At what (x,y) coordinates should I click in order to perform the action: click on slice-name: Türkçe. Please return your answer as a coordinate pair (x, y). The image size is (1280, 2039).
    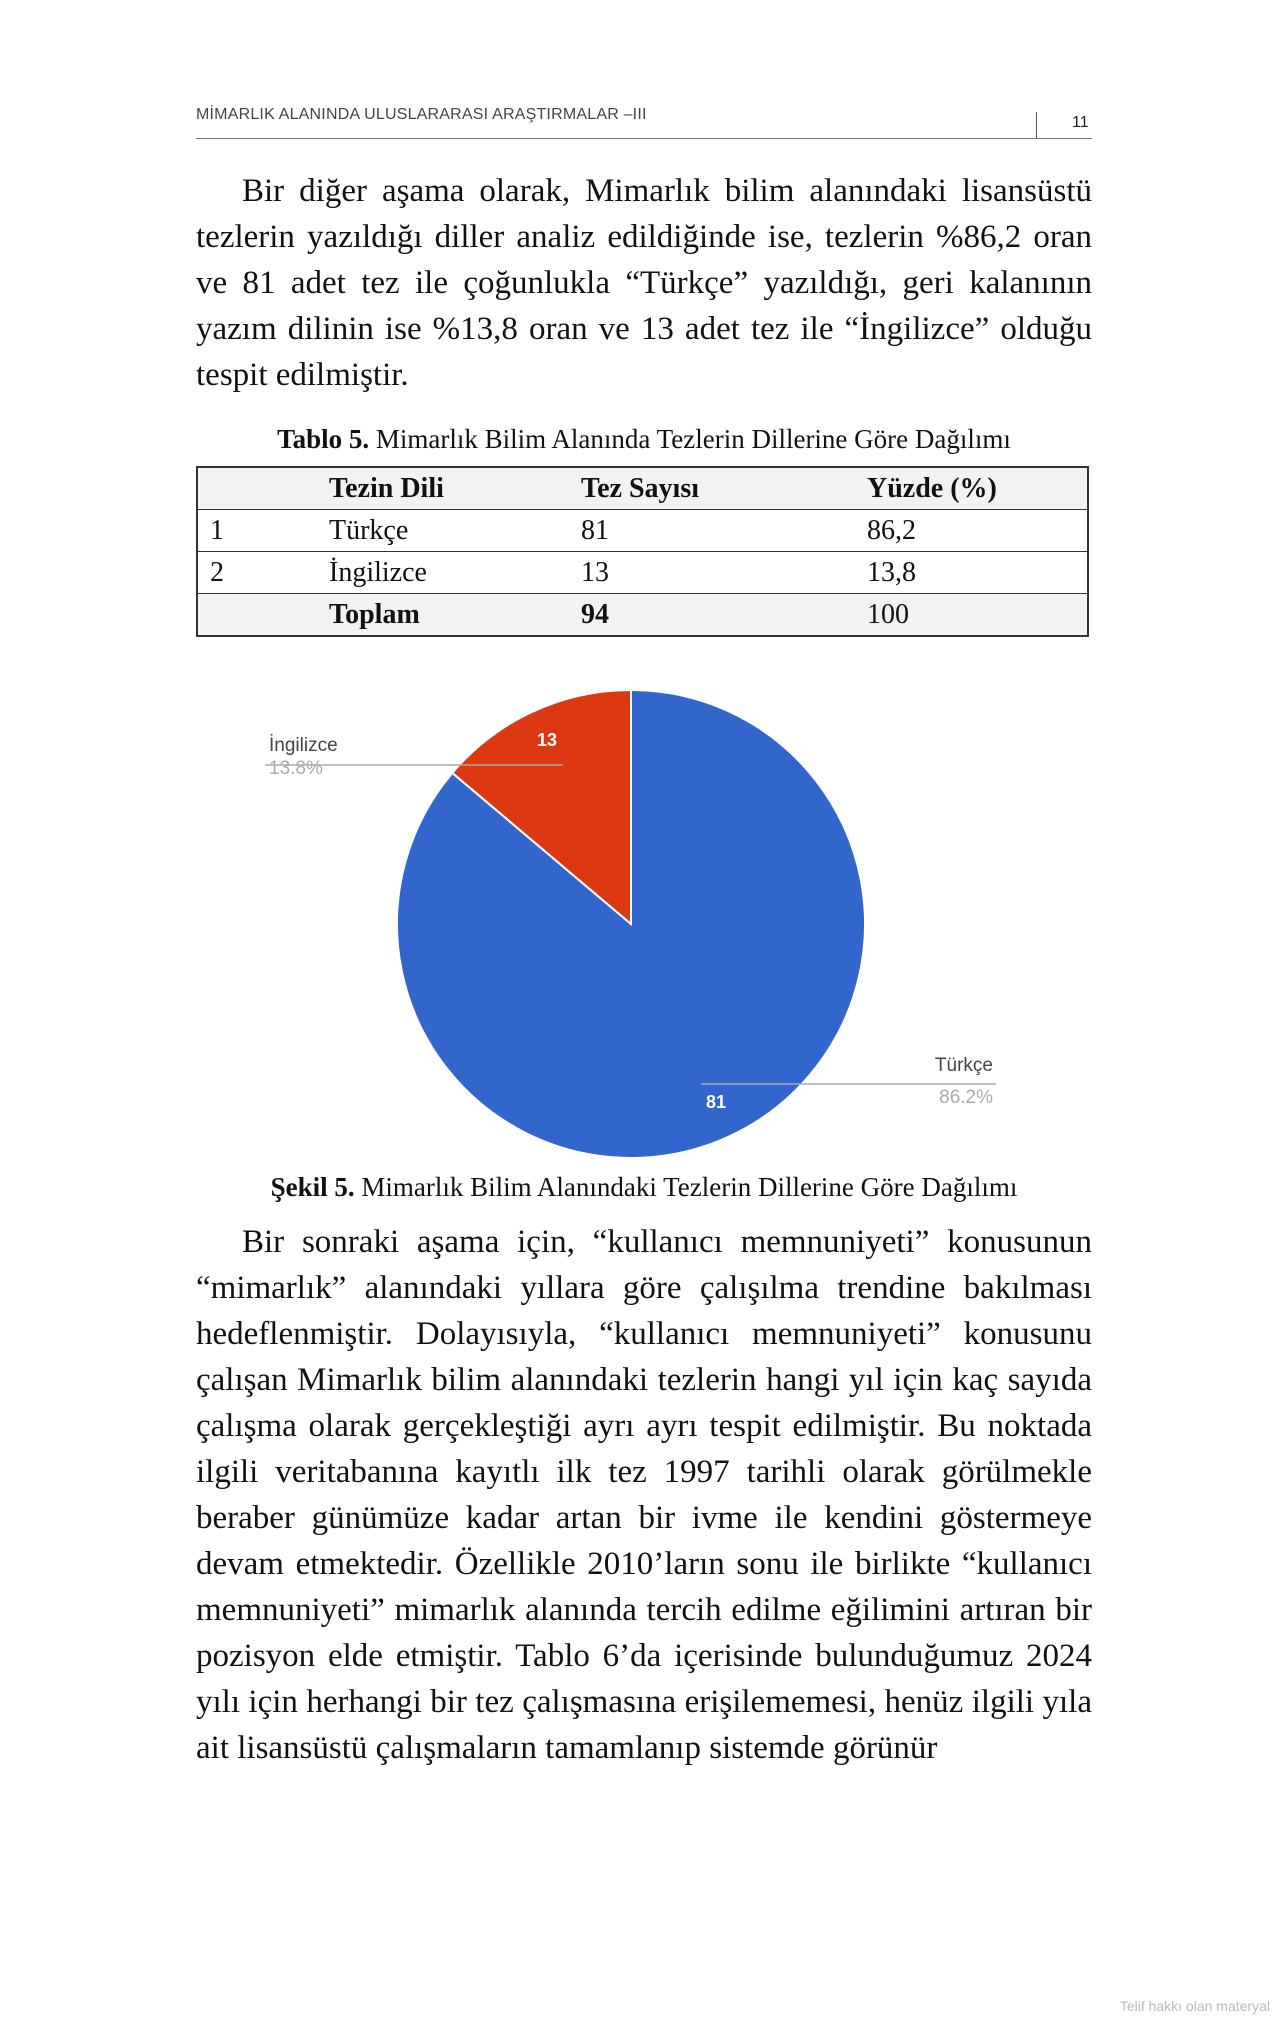
    Looking at the image, I should click on (964, 1065).